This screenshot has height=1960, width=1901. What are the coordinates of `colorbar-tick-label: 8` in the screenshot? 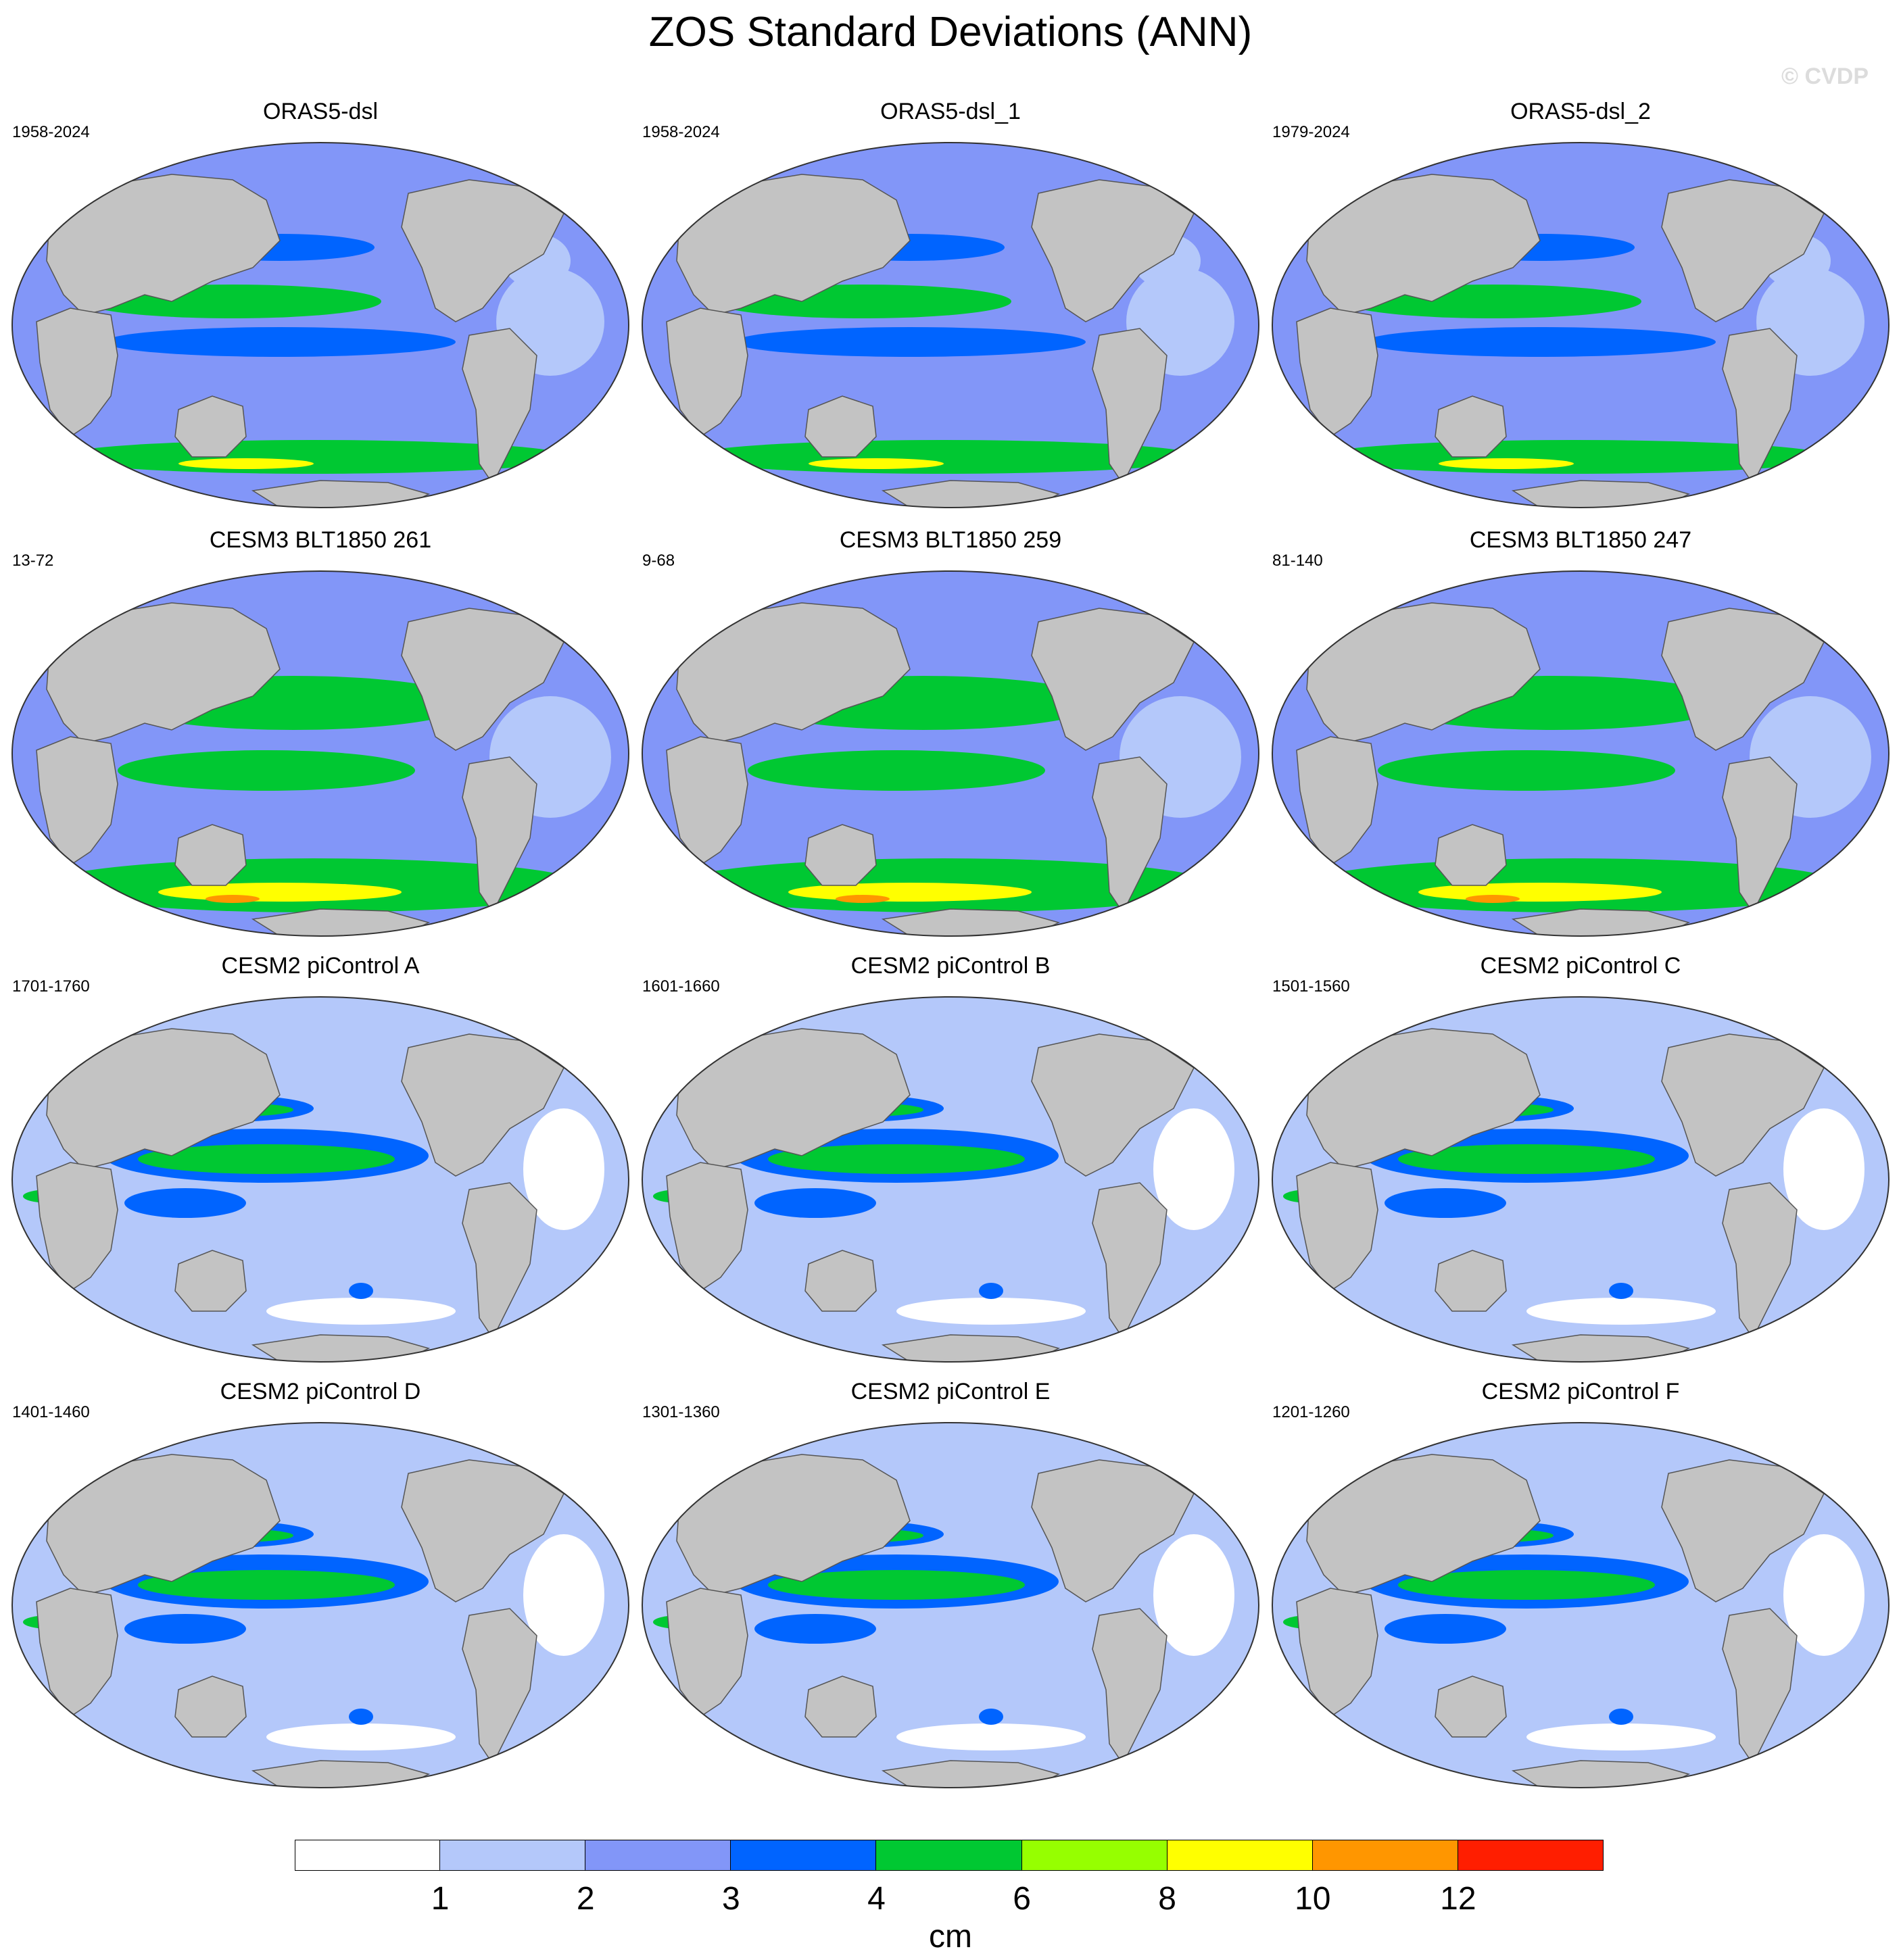 It's located at (1167, 1899).